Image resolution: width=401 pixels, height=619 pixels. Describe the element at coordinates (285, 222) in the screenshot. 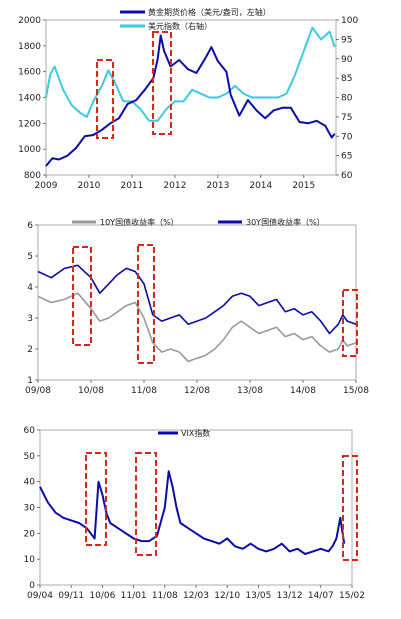

I see `c2-legend-label-30y: 30Y国债收益率（%）` at that location.